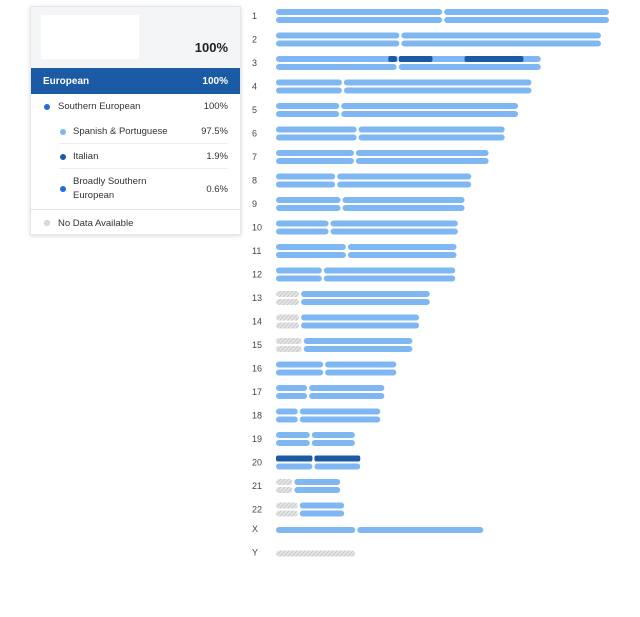 This screenshot has height=617, width=640. Describe the element at coordinates (99, 106) in the screenshot. I see `subregion-label: Southern European` at that location.